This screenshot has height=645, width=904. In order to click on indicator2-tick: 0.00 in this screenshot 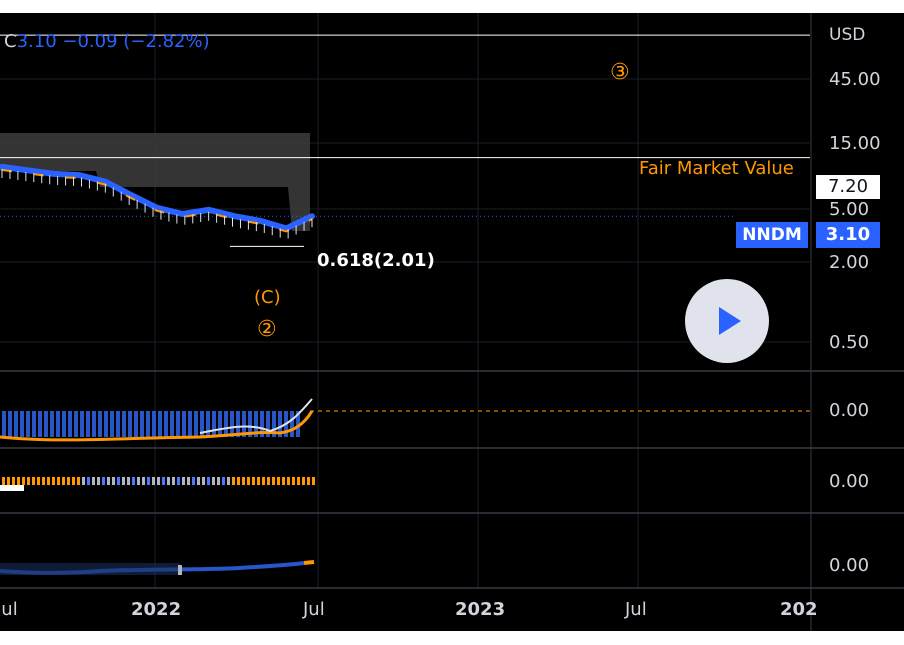, I will do `click(849, 481)`.